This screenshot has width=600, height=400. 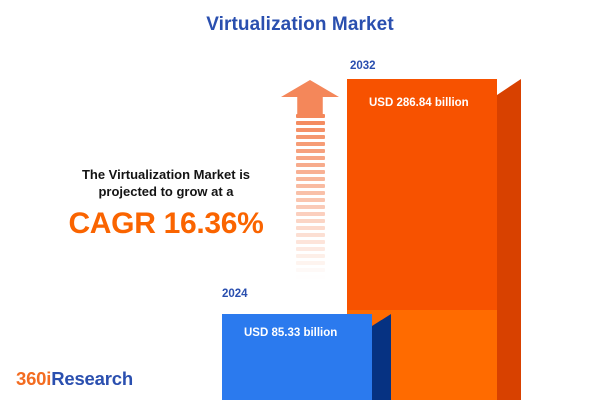 I want to click on growth-arrow-icon, so click(x=311, y=190).